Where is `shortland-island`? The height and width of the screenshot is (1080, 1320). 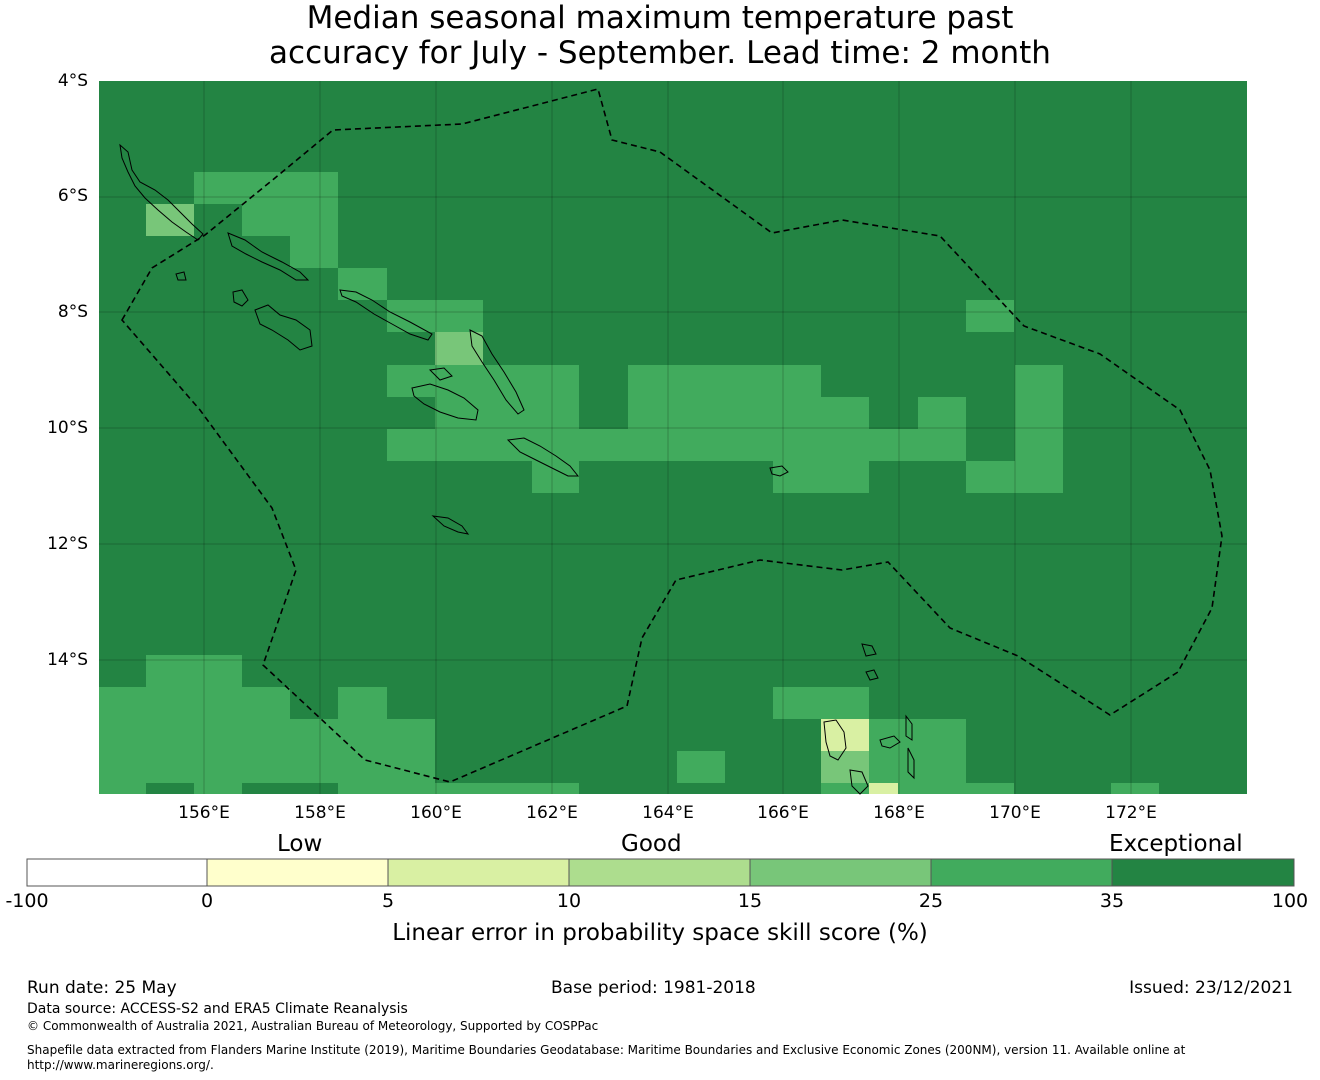
shortland-island is located at coordinates (181, 276).